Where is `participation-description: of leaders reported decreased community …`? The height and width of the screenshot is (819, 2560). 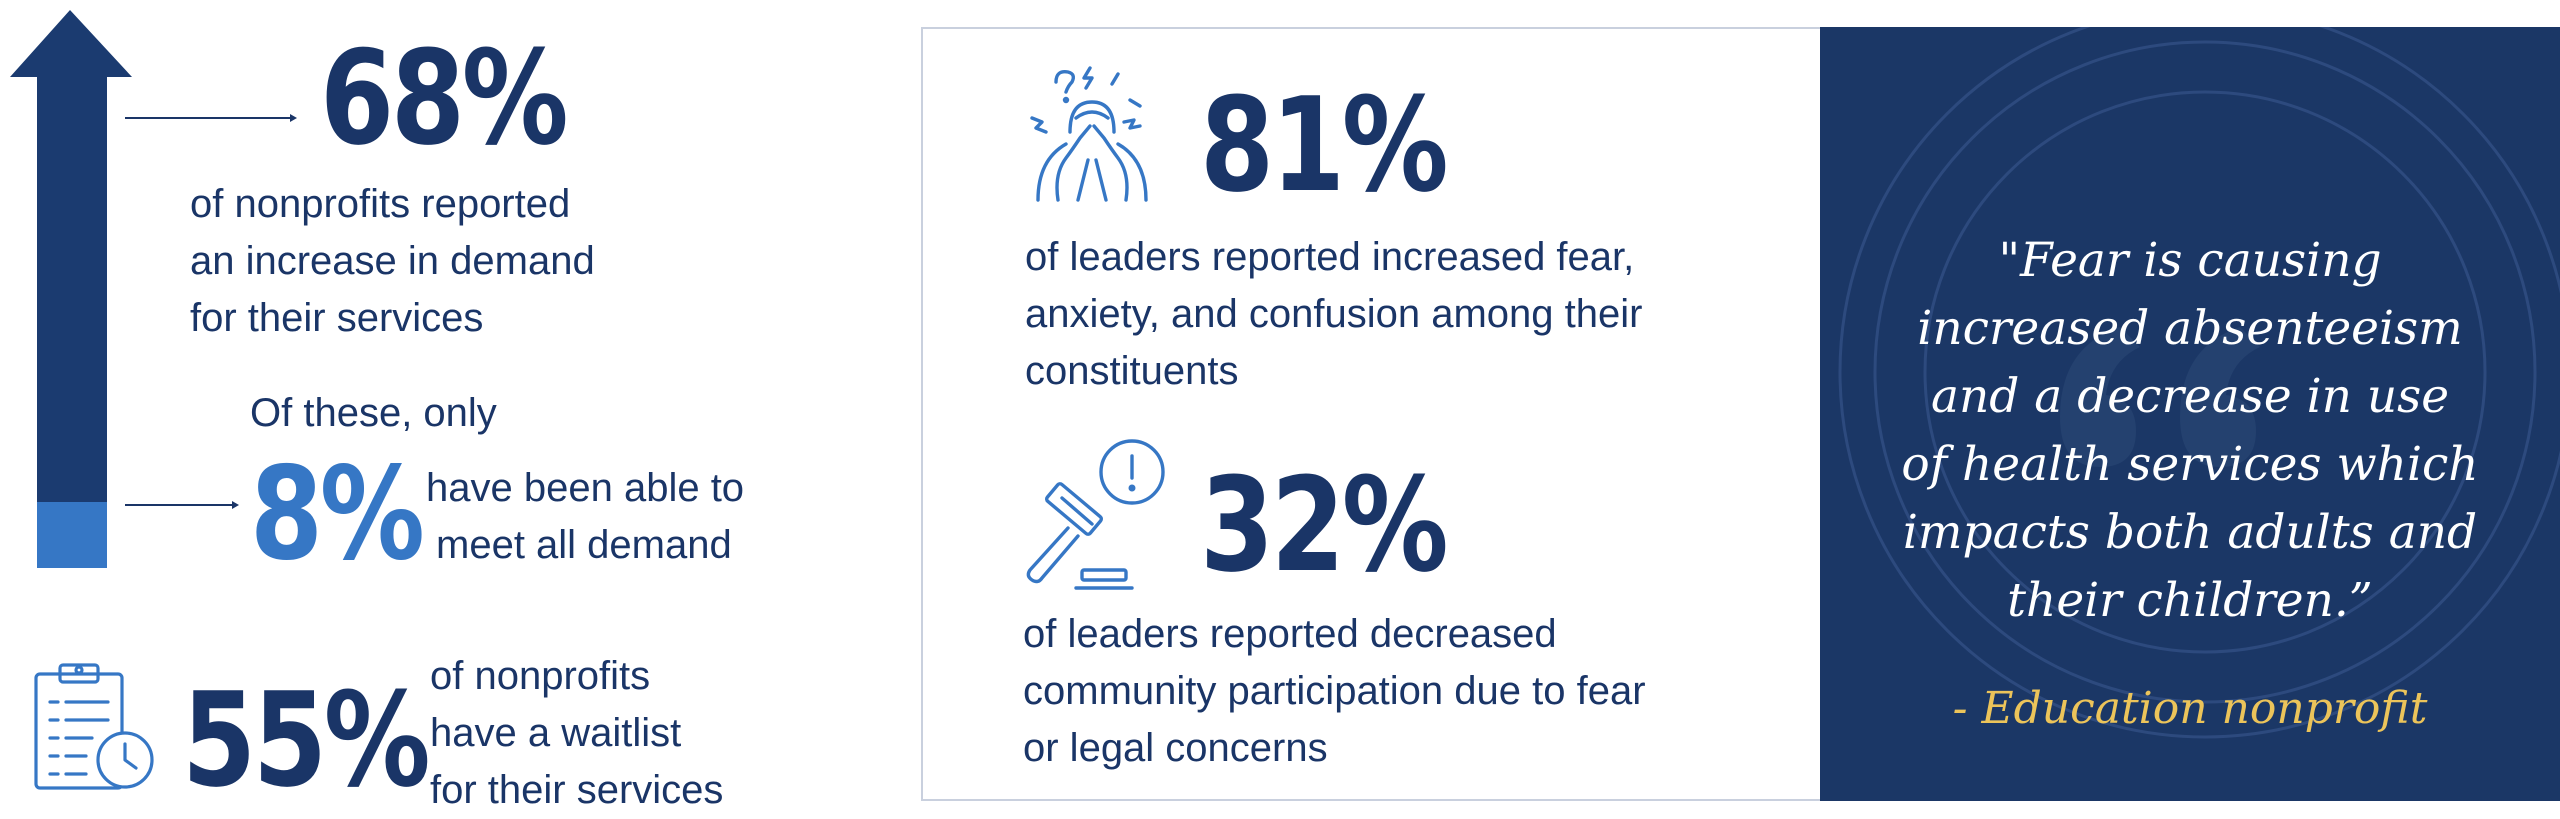 participation-description: of leaders reported decreased community … is located at coordinates (1334, 691).